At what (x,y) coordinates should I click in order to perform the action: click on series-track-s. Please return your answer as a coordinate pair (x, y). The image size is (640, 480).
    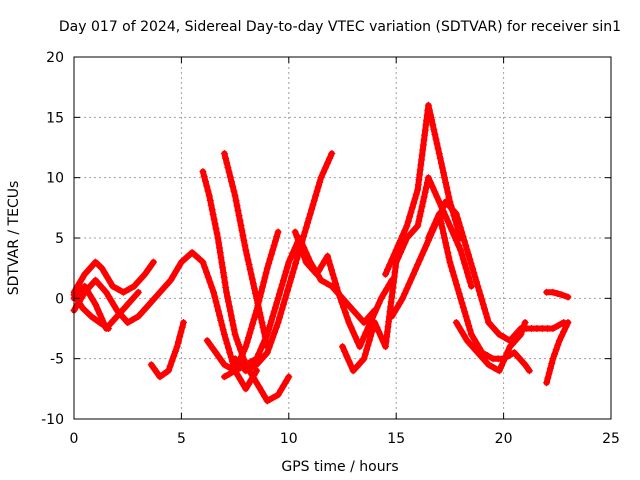
    Looking at the image, I should click on (557, 294).